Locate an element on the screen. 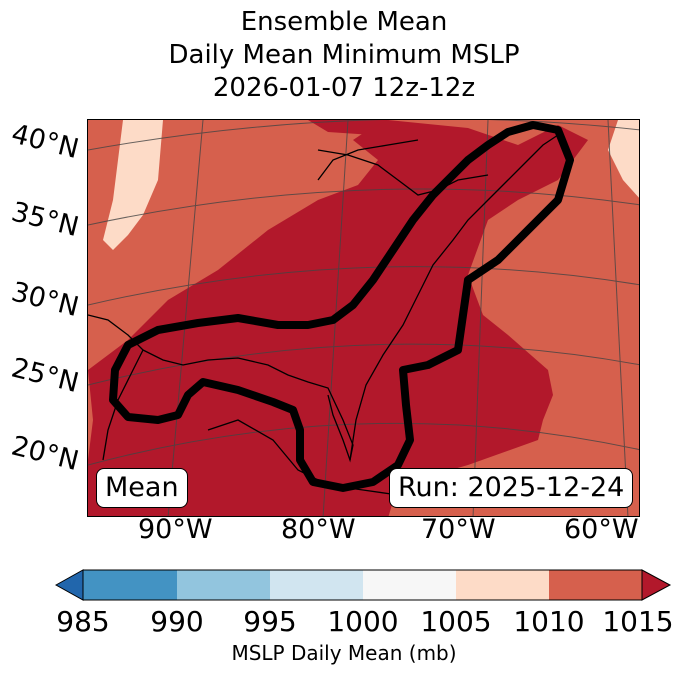  colorbar-extend-low is located at coordinates (69, 585).